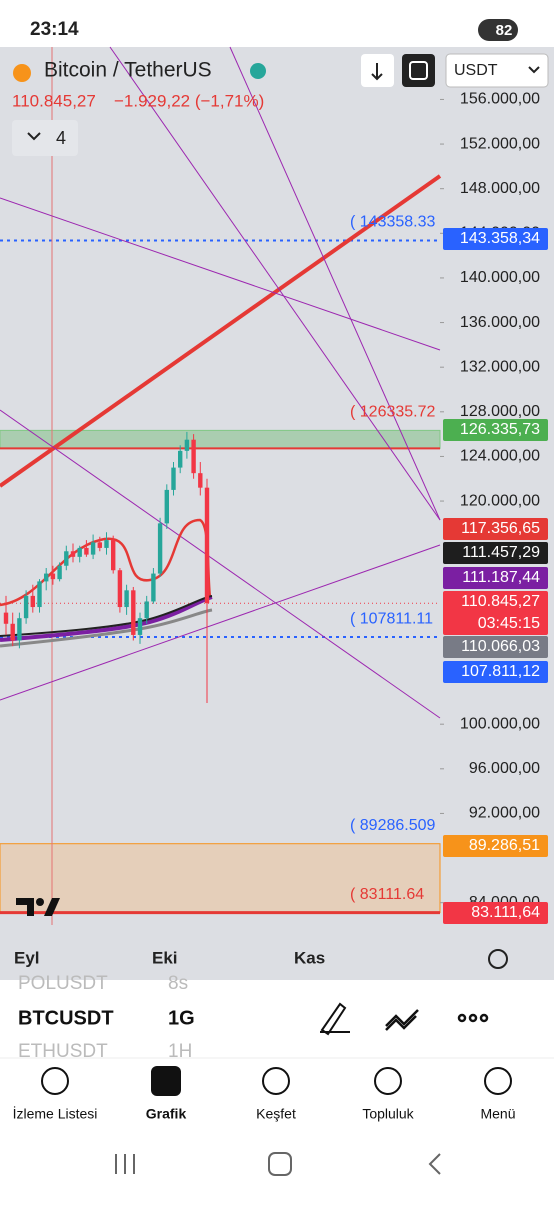 This screenshot has height=1205, width=554. What do you see at coordinates (54, 100) in the screenshot?
I see `last-price: 110.845,27` at bounding box center [54, 100].